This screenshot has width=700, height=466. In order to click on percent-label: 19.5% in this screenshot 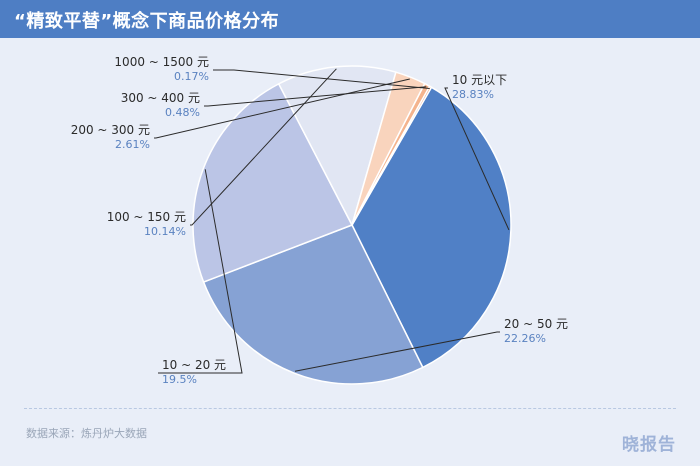, I will do `click(179, 379)`.